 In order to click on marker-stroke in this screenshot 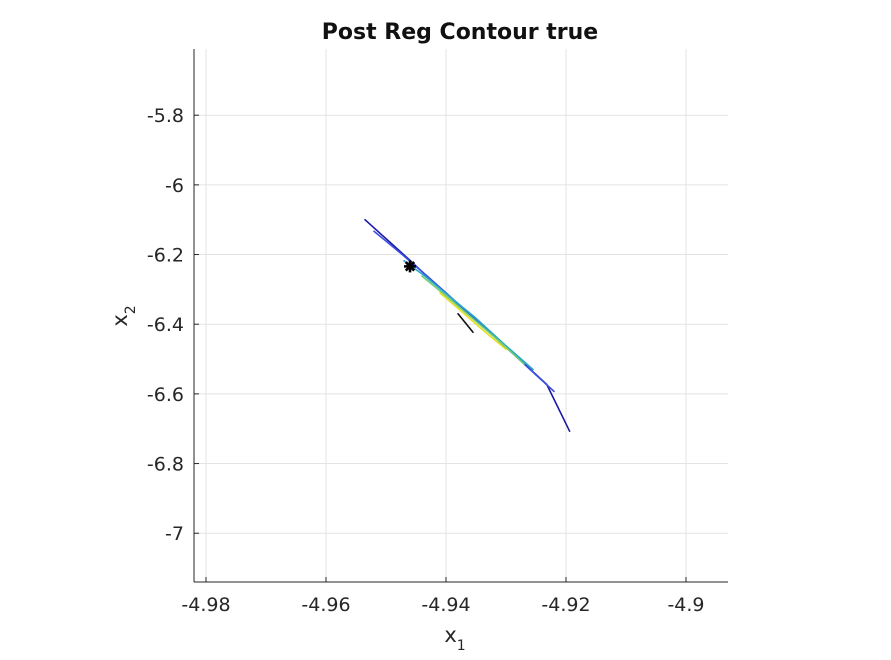, I will do `click(410, 266)`.